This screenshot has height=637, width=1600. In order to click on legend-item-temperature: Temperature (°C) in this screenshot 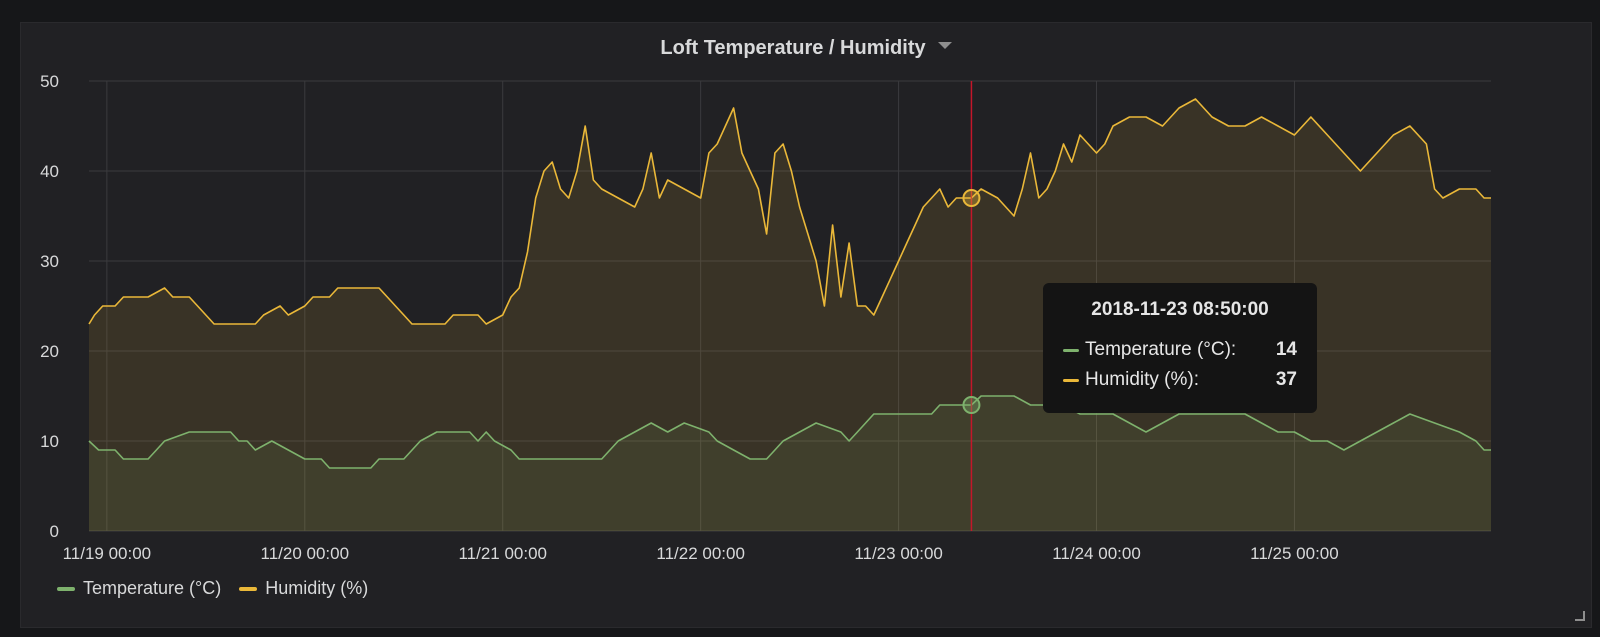, I will do `click(139, 588)`.